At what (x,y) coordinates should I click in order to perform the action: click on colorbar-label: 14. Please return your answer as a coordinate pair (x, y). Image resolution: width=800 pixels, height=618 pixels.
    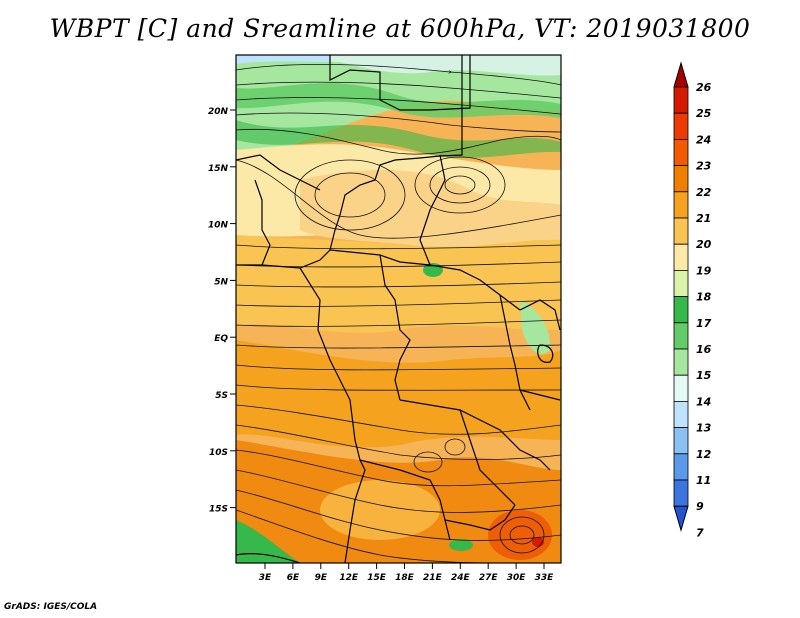
    Looking at the image, I should click on (703, 401).